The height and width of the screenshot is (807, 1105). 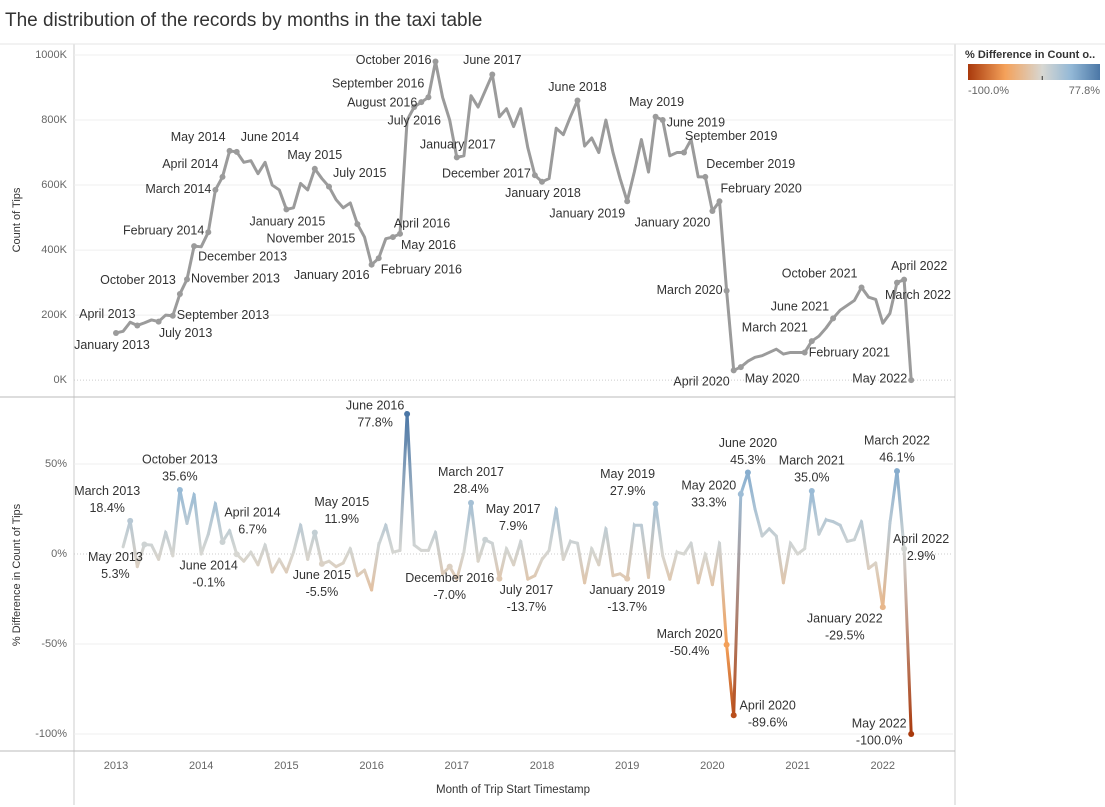 What do you see at coordinates (56, 464) in the screenshot?
I see `y-tick-label: 50%` at bounding box center [56, 464].